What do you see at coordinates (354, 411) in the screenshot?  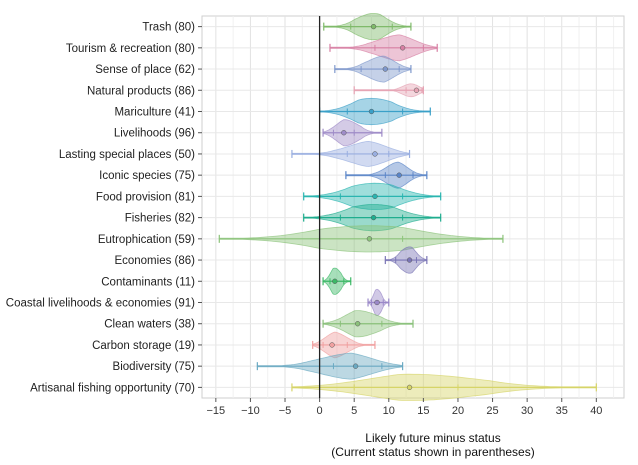 I see `x-tick-label: 5` at bounding box center [354, 411].